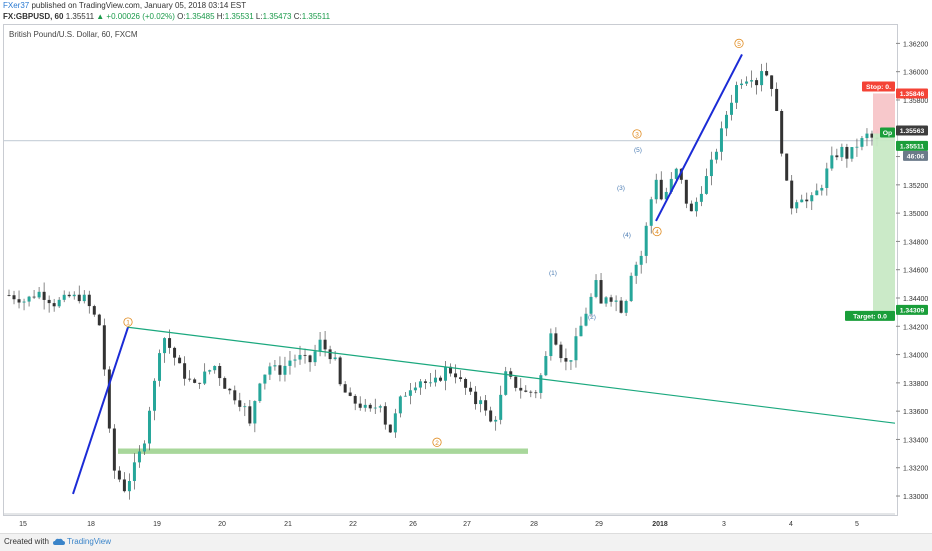  What do you see at coordinates (288, 524) in the screenshot?
I see `x-tick-label: 21` at bounding box center [288, 524].